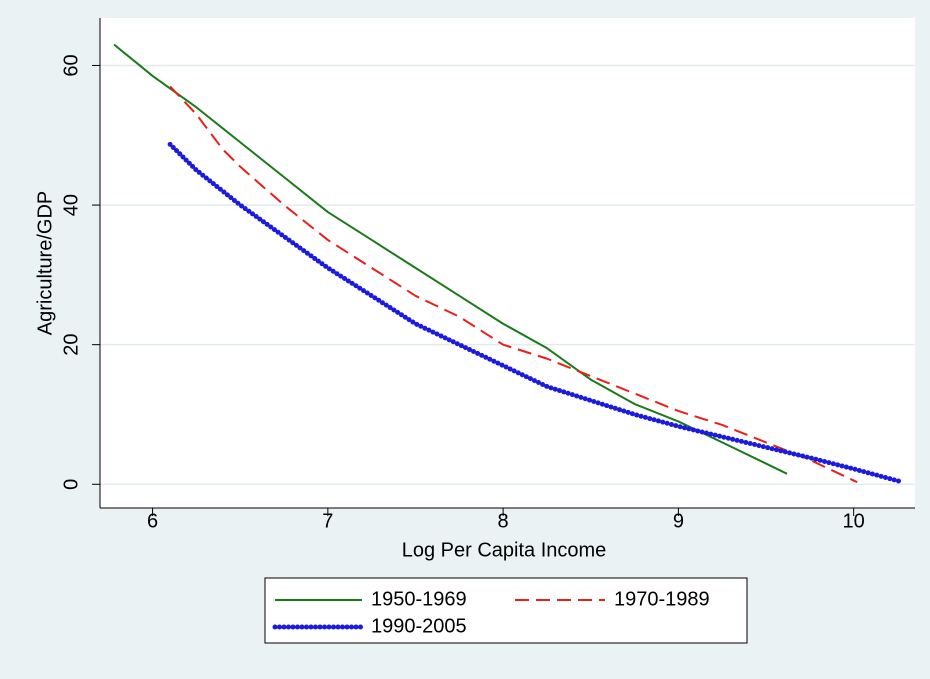  Describe the element at coordinates (71, 345) in the screenshot. I see `y-tick-label: 20` at that location.